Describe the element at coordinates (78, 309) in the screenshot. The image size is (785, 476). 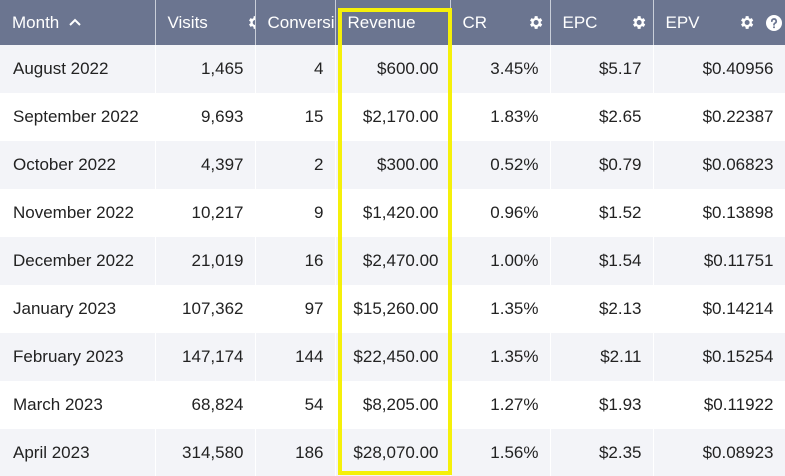
I see `cell-month: January 2023` at that location.